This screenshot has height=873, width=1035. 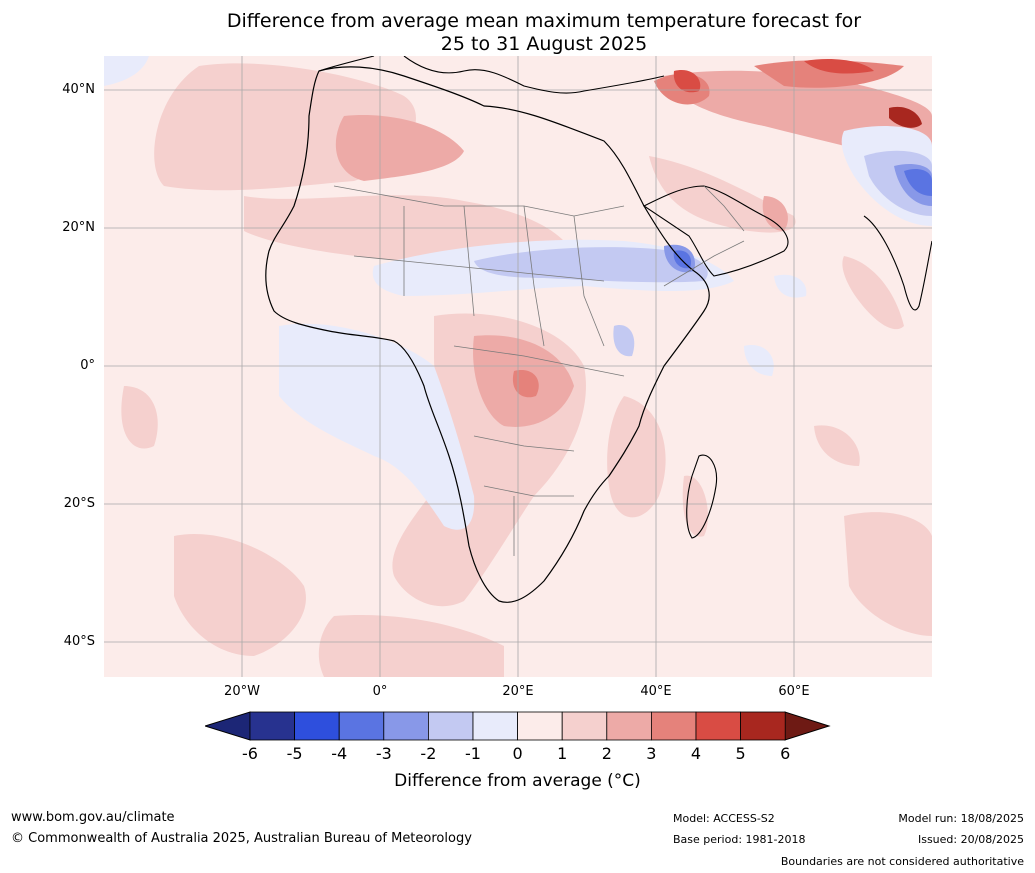 I want to click on colorbar-label: Difference from average (°C), so click(x=517, y=781).